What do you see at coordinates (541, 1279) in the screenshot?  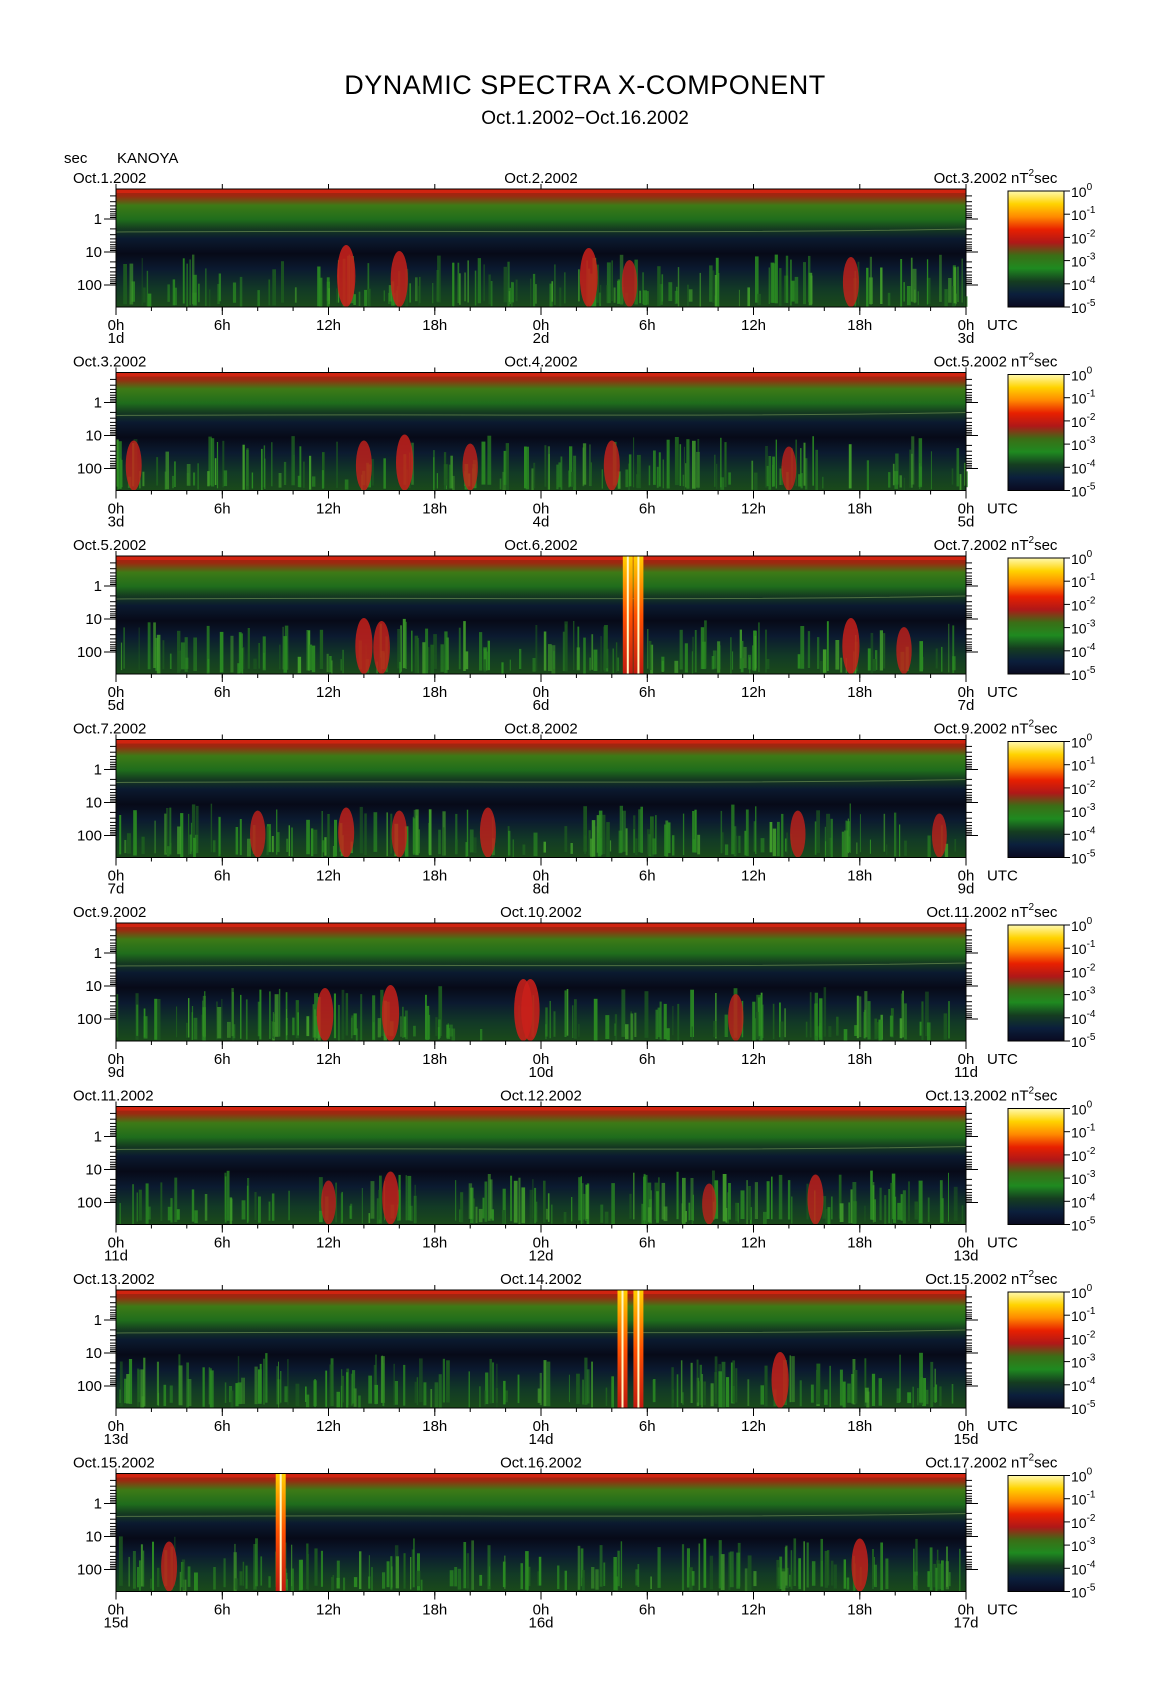 I see `date-mid-label: Oct.14.2002` at bounding box center [541, 1279].